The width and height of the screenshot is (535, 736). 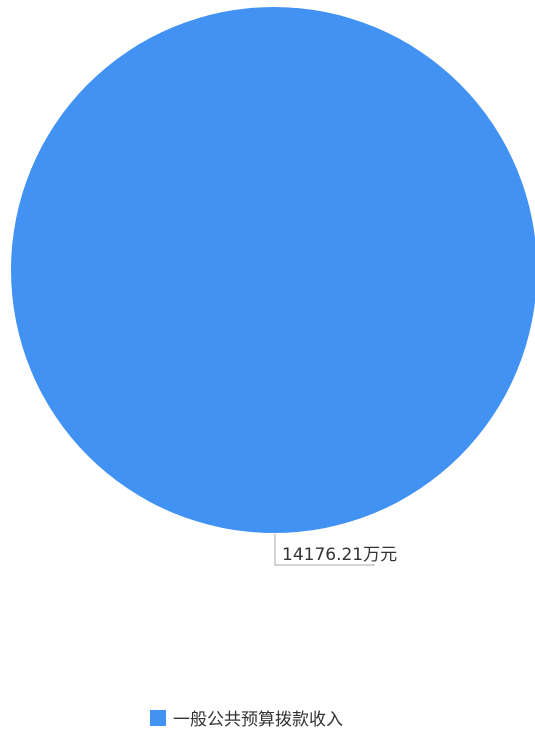 I want to click on legend-swatch-general-budget, so click(x=158, y=718).